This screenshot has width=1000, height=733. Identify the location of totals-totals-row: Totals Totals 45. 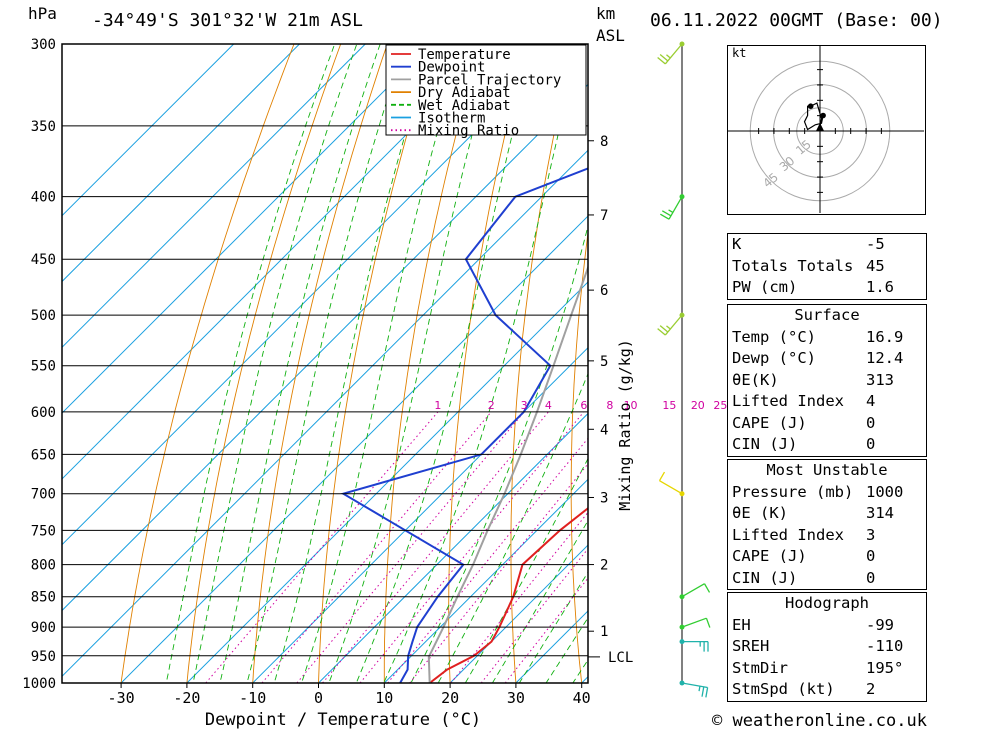
(827, 267).